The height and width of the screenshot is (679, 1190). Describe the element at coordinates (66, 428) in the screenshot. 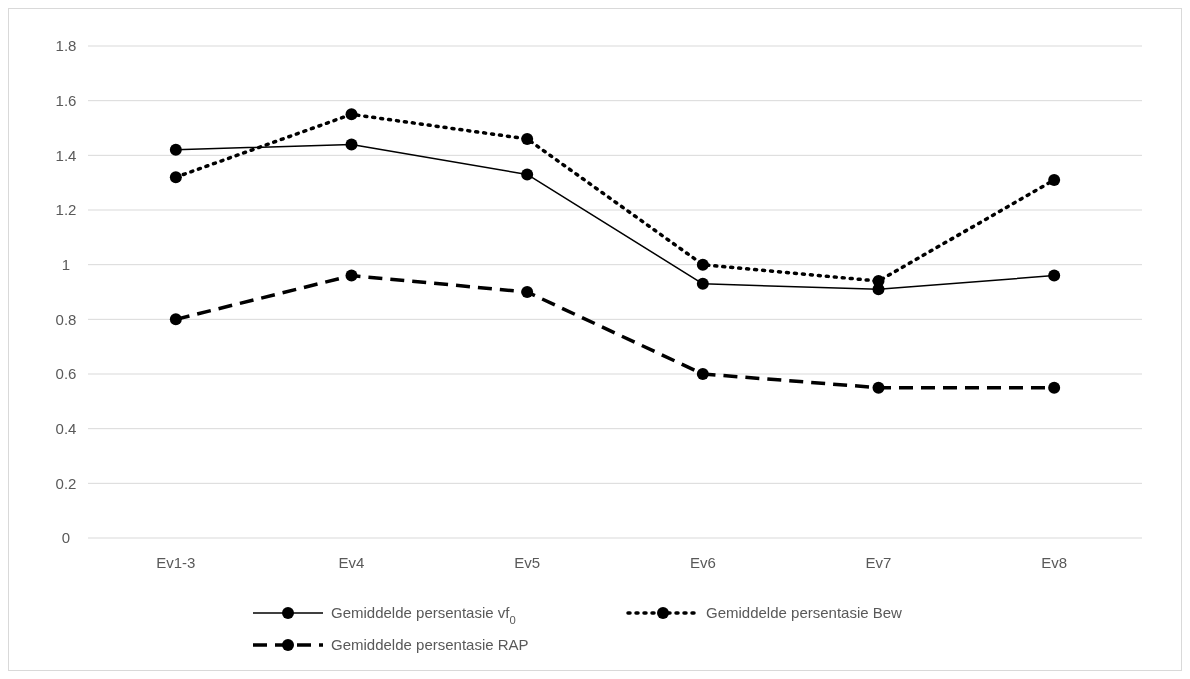

I see `y-tick-label: 0.4` at that location.